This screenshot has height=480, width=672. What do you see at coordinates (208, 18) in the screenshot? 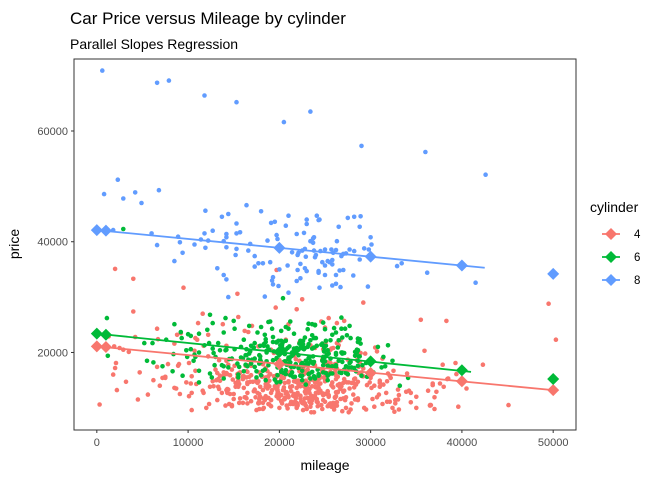
I see `chart-title: Car Price versus Mileage by cylinder` at bounding box center [208, 18].